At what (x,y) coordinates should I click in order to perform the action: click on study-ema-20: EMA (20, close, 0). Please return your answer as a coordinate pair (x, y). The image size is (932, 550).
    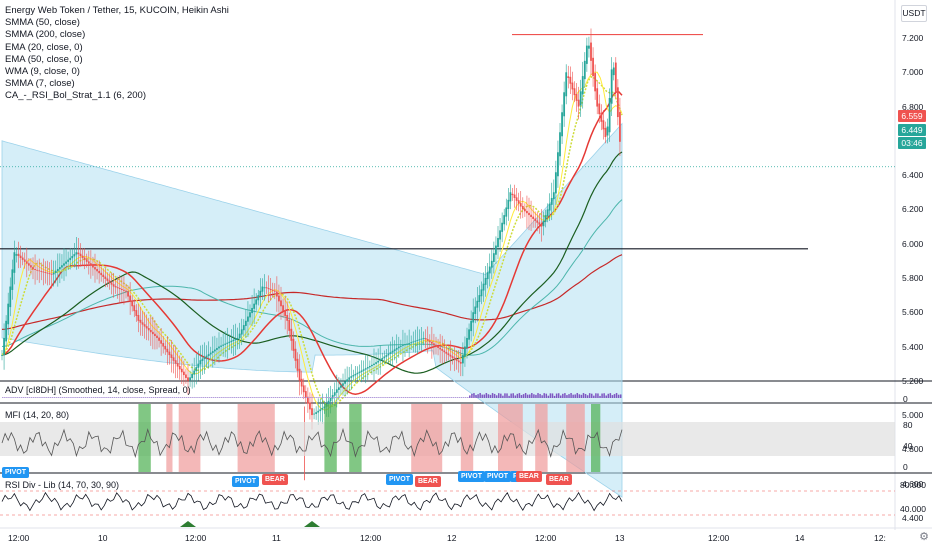
    Looking at the image, I should click on (44, 47).